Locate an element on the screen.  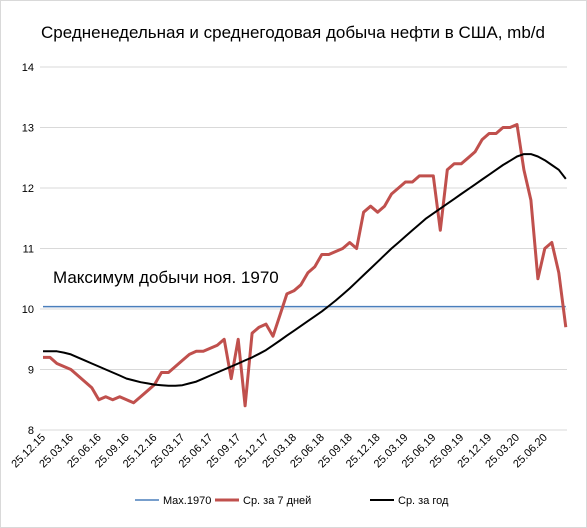
y-tick-label: 10 is located at coordinates (28, 310).